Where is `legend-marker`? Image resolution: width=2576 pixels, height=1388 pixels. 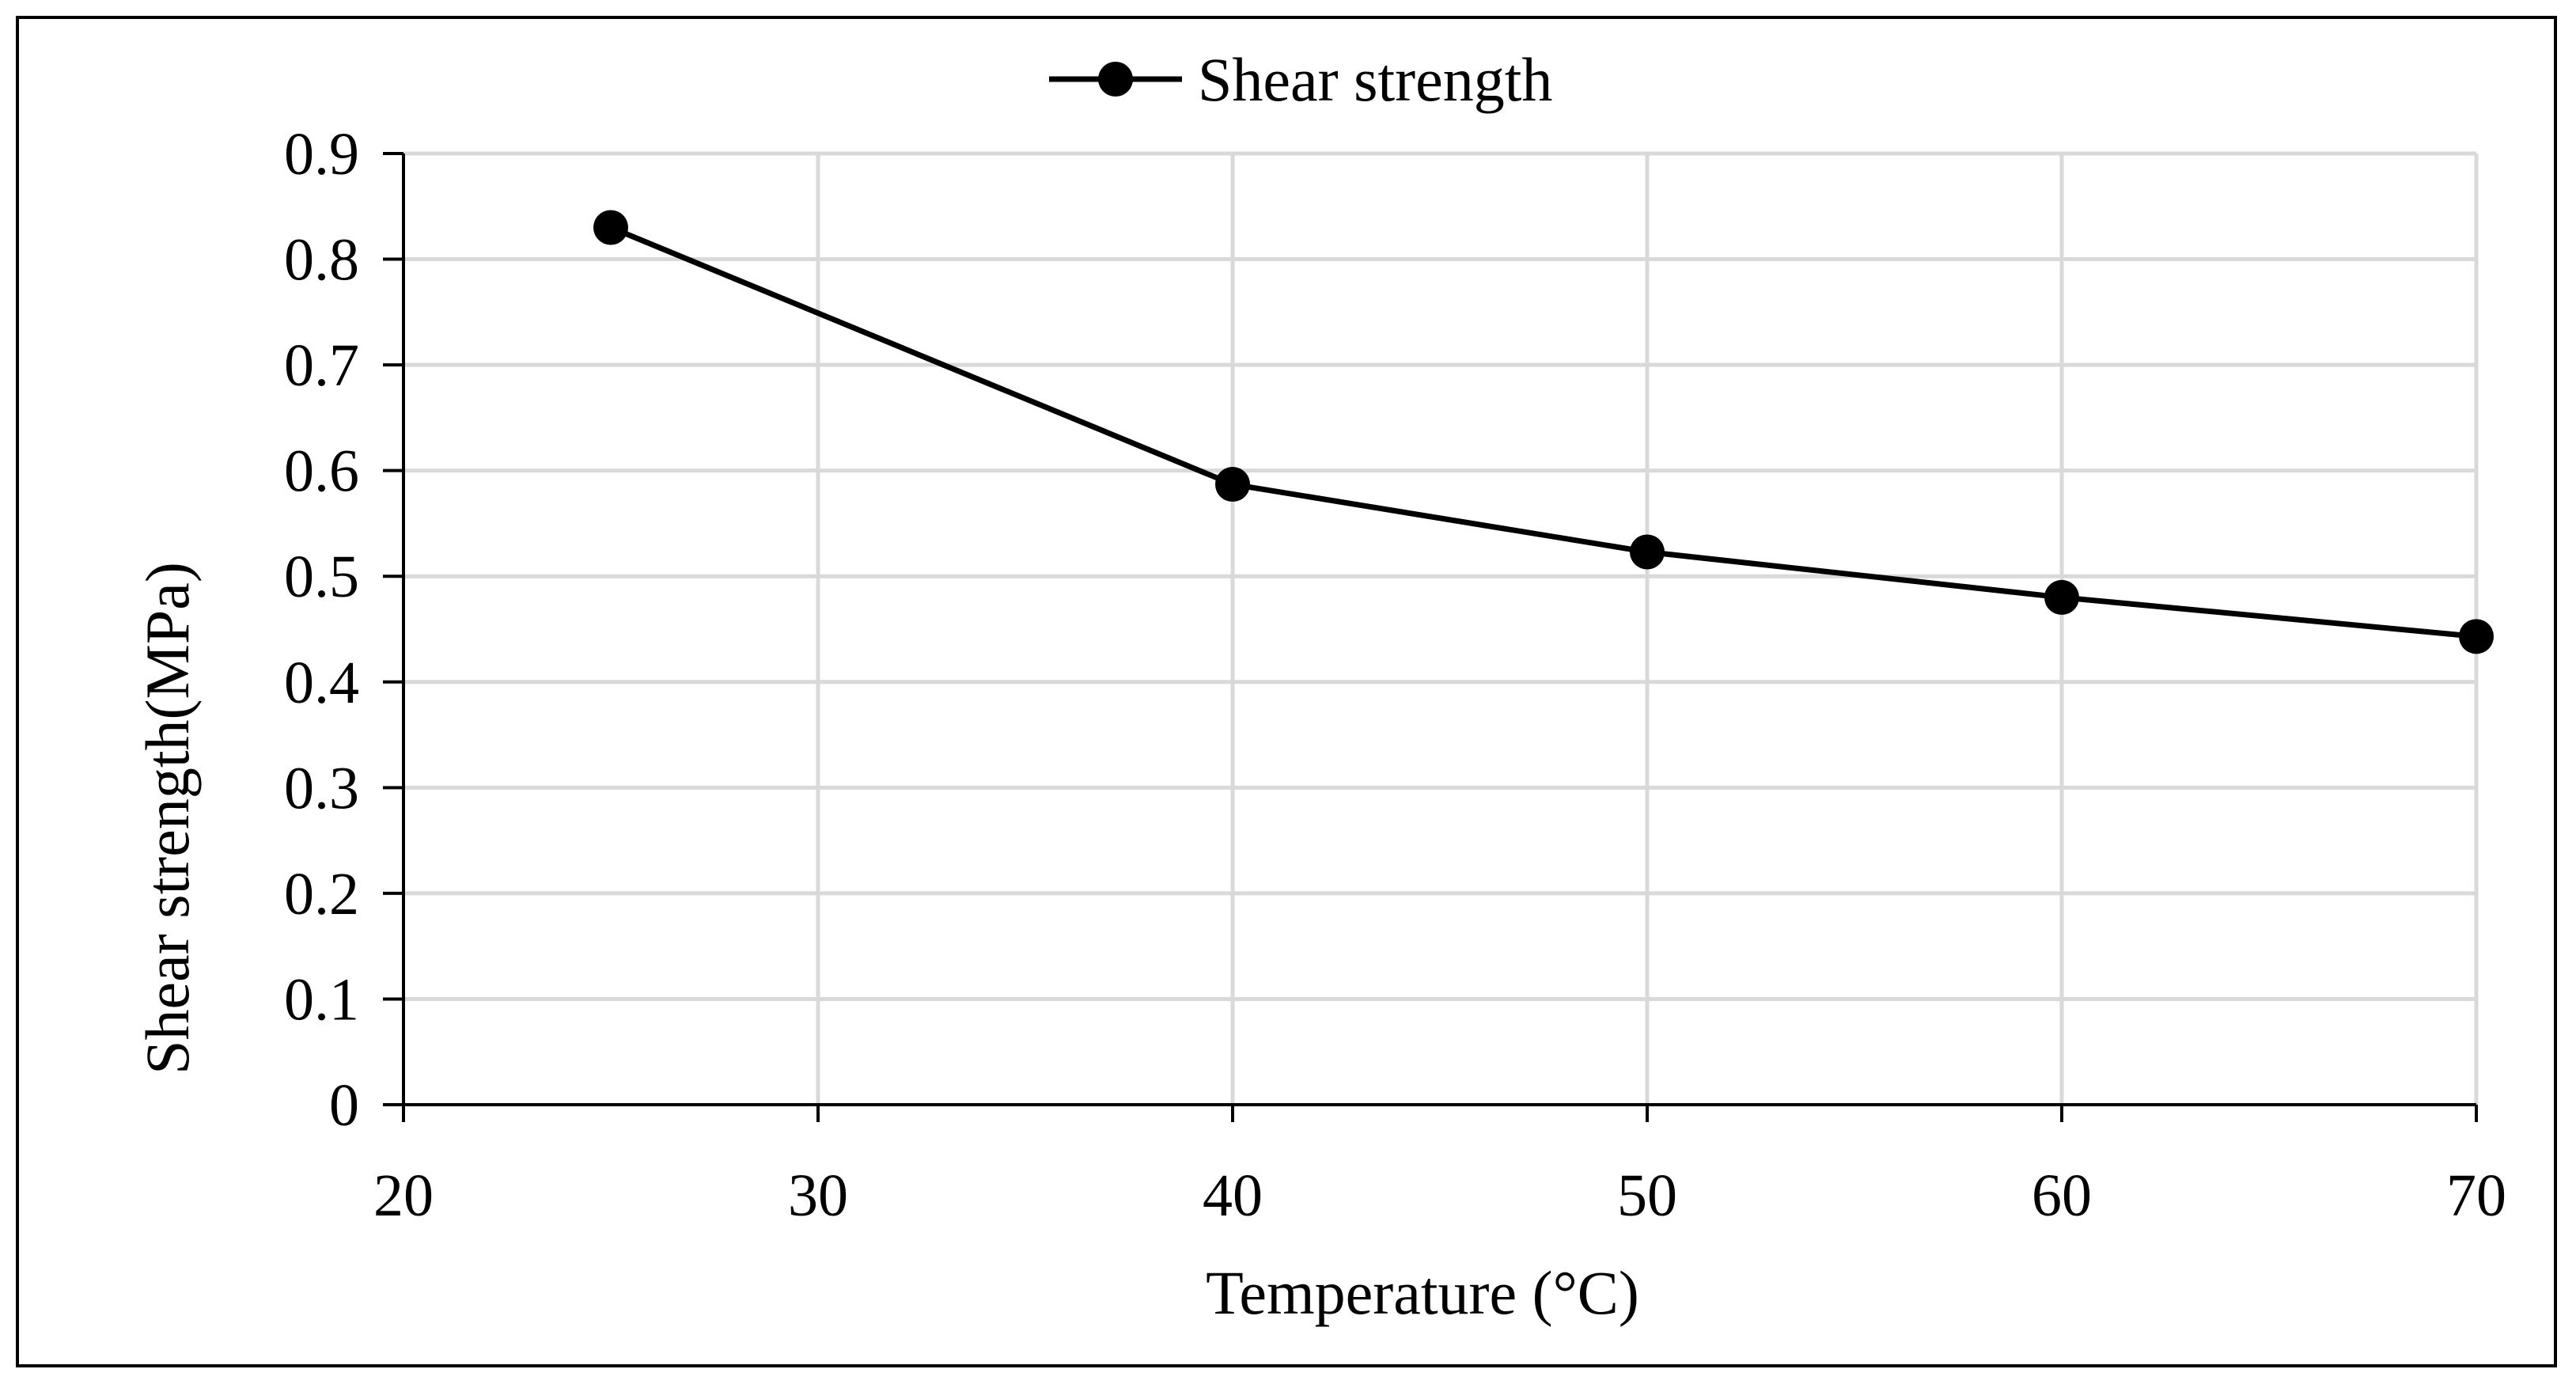
legend-marker is located at coordinates (1115, 80).